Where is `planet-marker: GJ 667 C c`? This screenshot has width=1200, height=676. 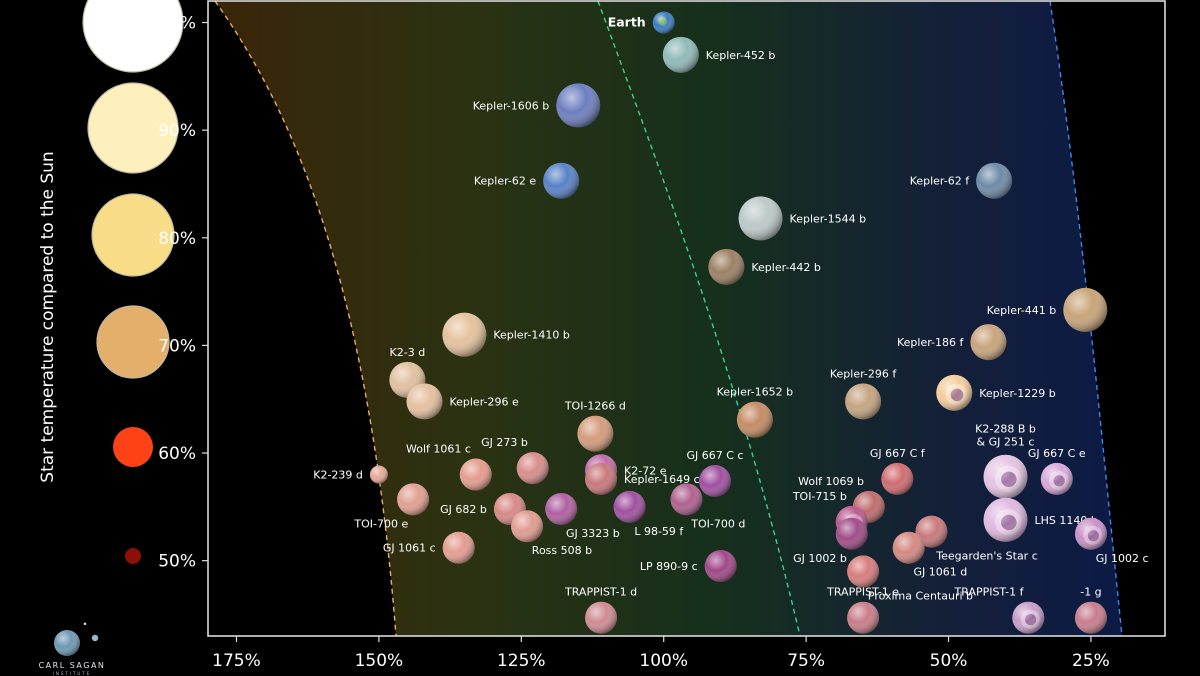 planet-marker: GJ 667 C c is located at coordinates (714, 473).